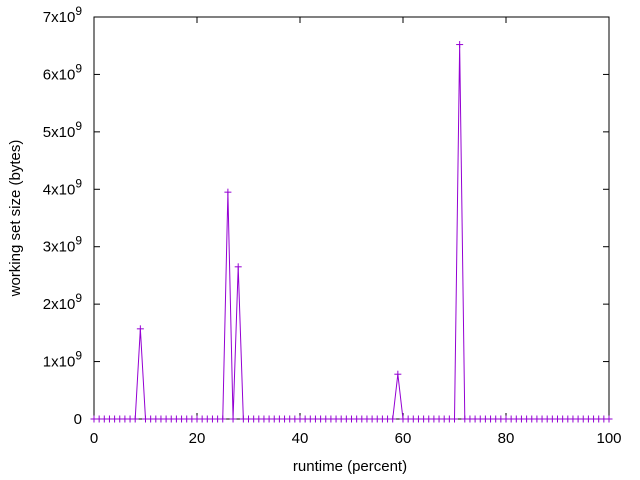  I want to click on y-tick-mantissa: 6x10, so click(59, 74).